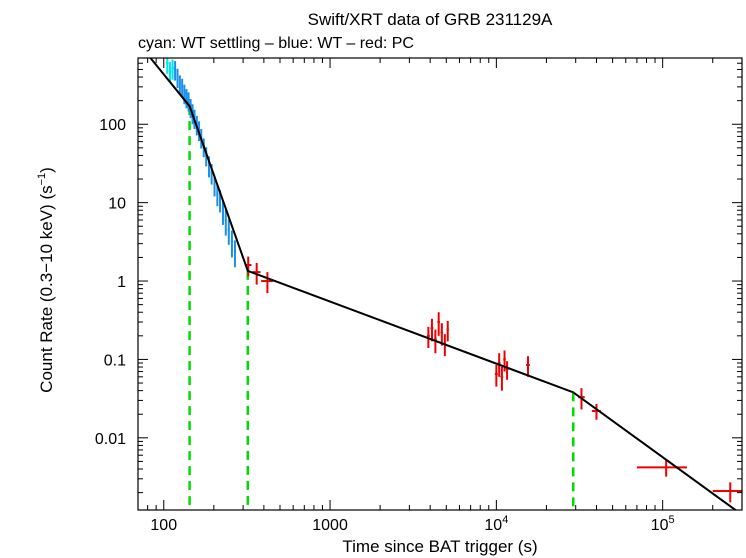 The width and height of the screenshot is (746, 558). Describe the element at coordinates (205, 164) in the screenshot. I see `series-blue` at that location.